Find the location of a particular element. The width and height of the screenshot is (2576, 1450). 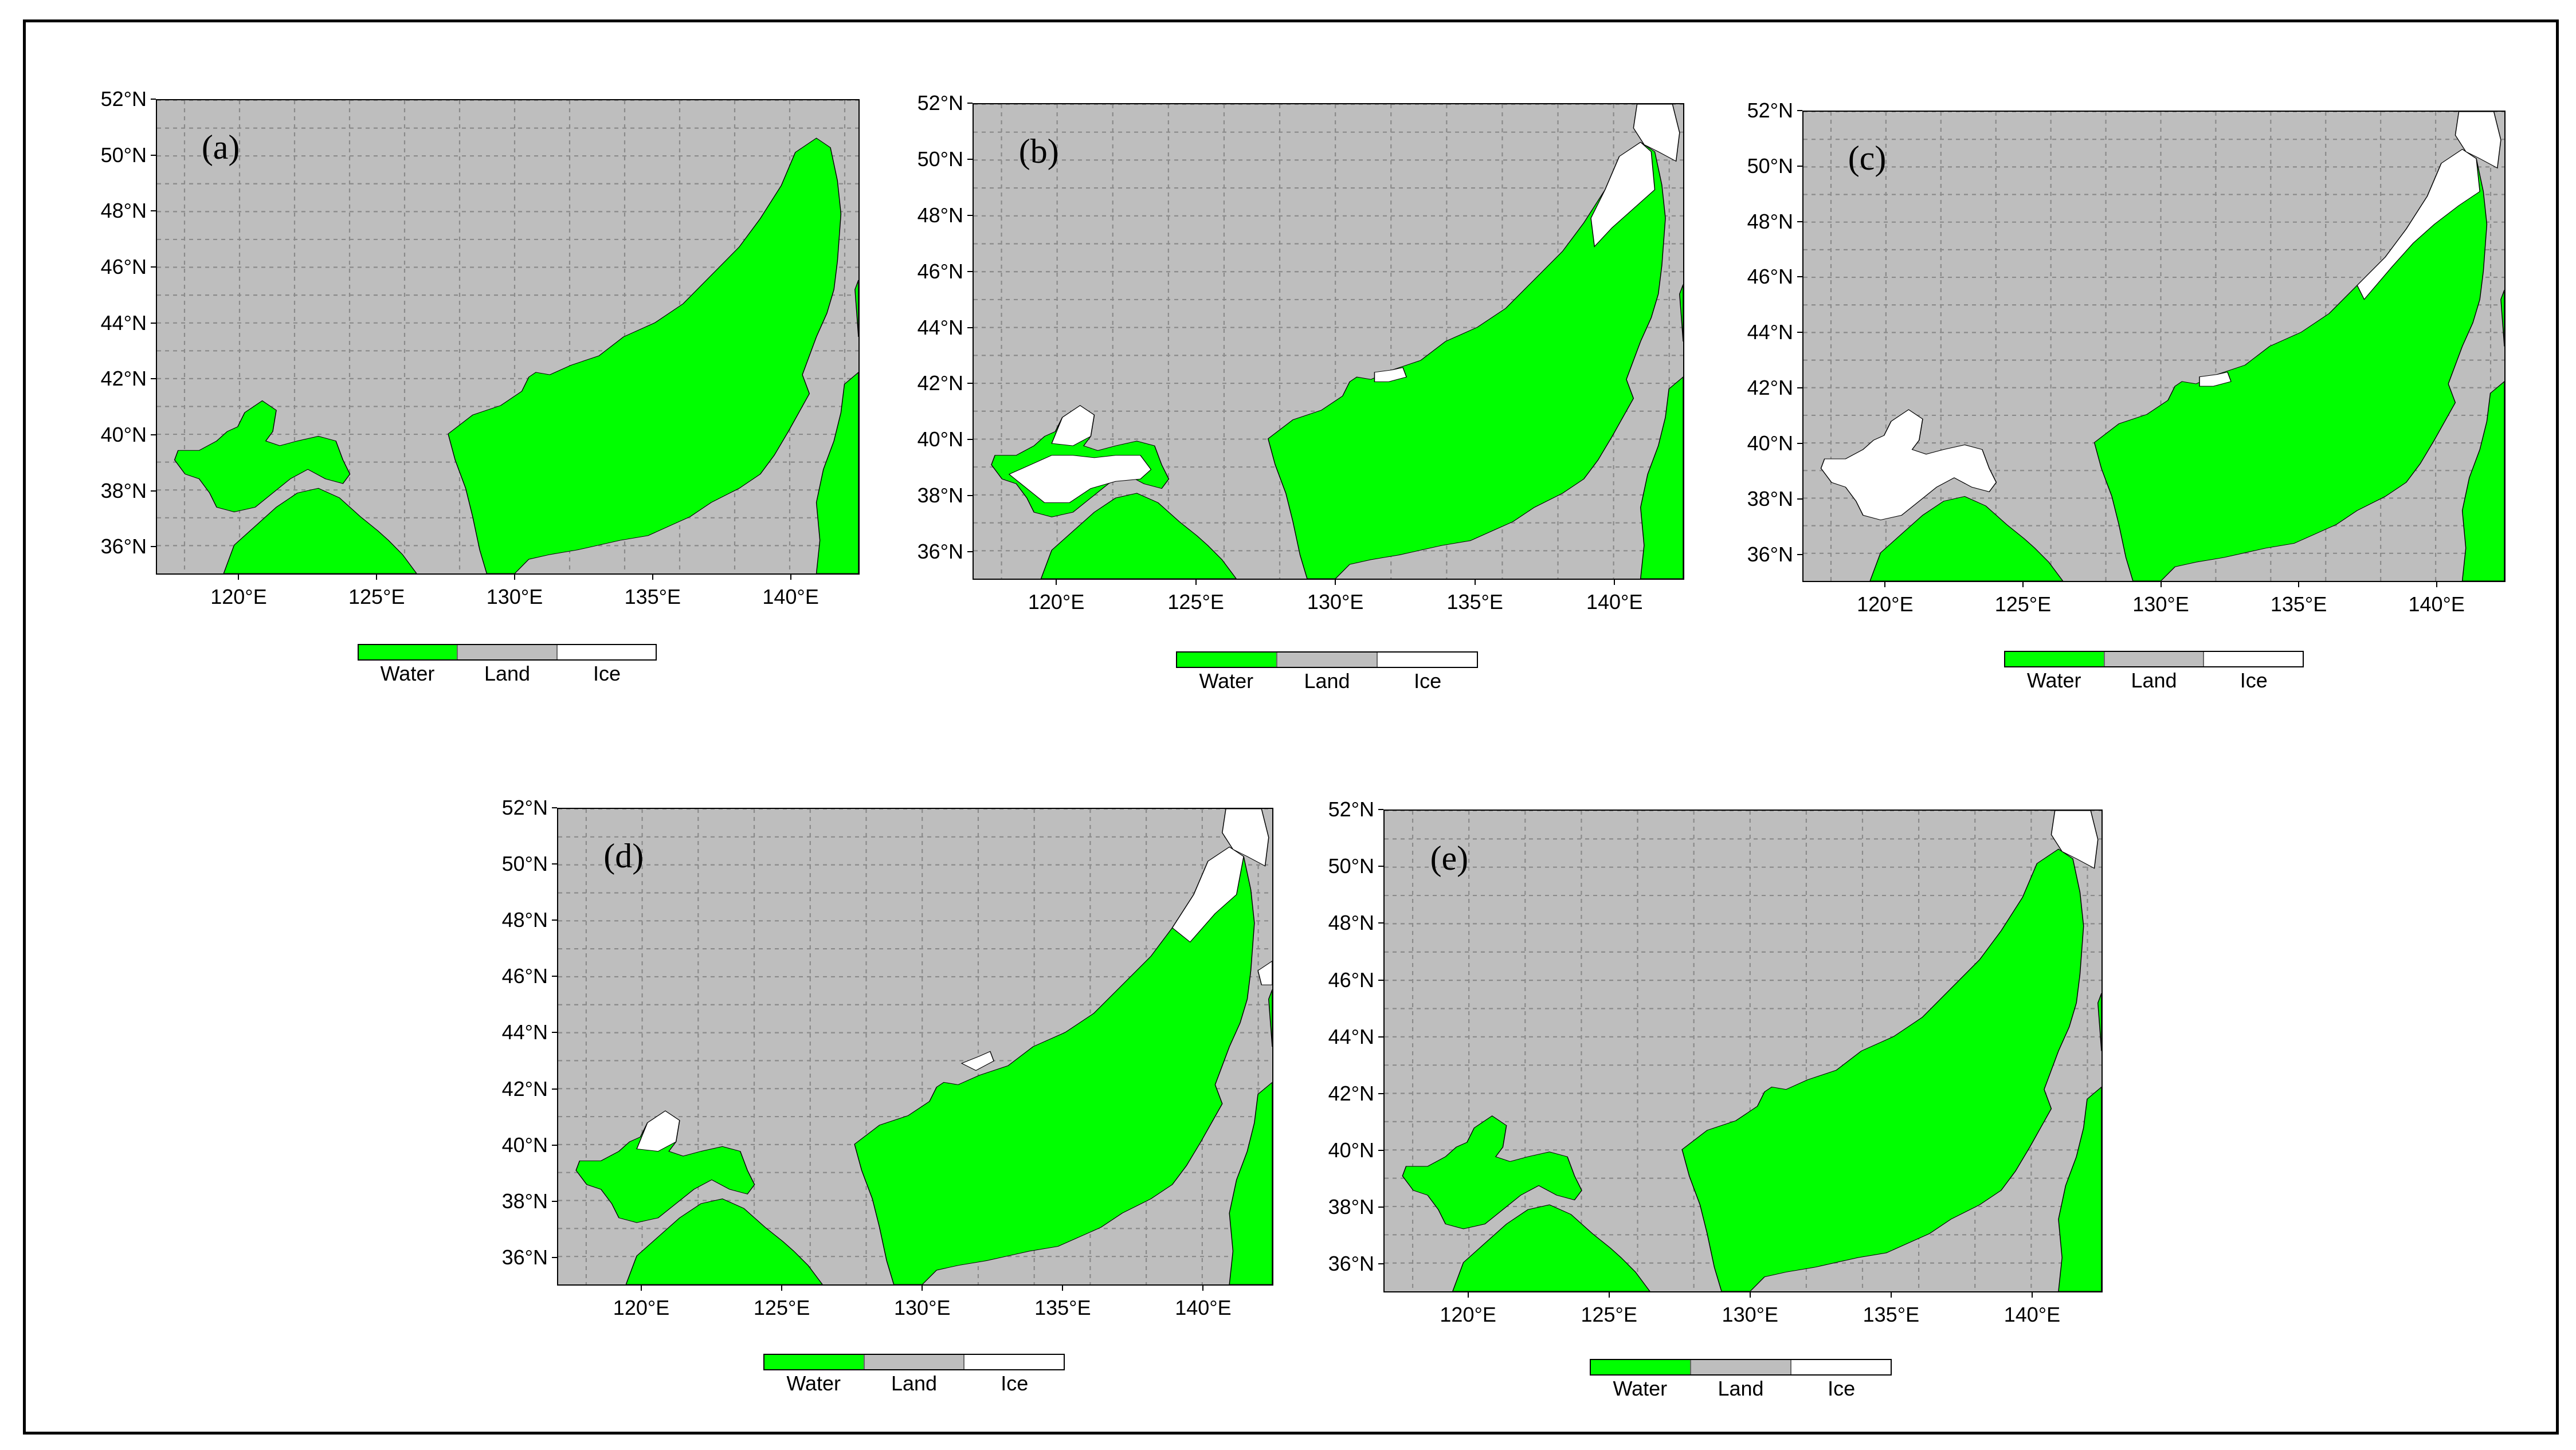

lat-tick-label: 42°N is located at coordinates (524, 1088).